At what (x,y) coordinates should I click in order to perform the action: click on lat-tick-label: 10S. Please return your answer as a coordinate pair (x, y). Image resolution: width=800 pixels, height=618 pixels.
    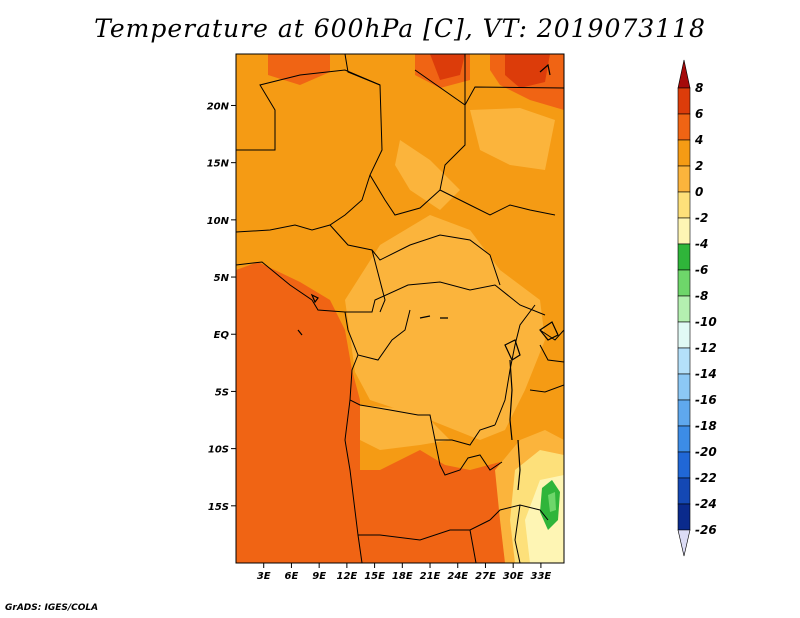
    Looking at the image, I should click on (218, 450).